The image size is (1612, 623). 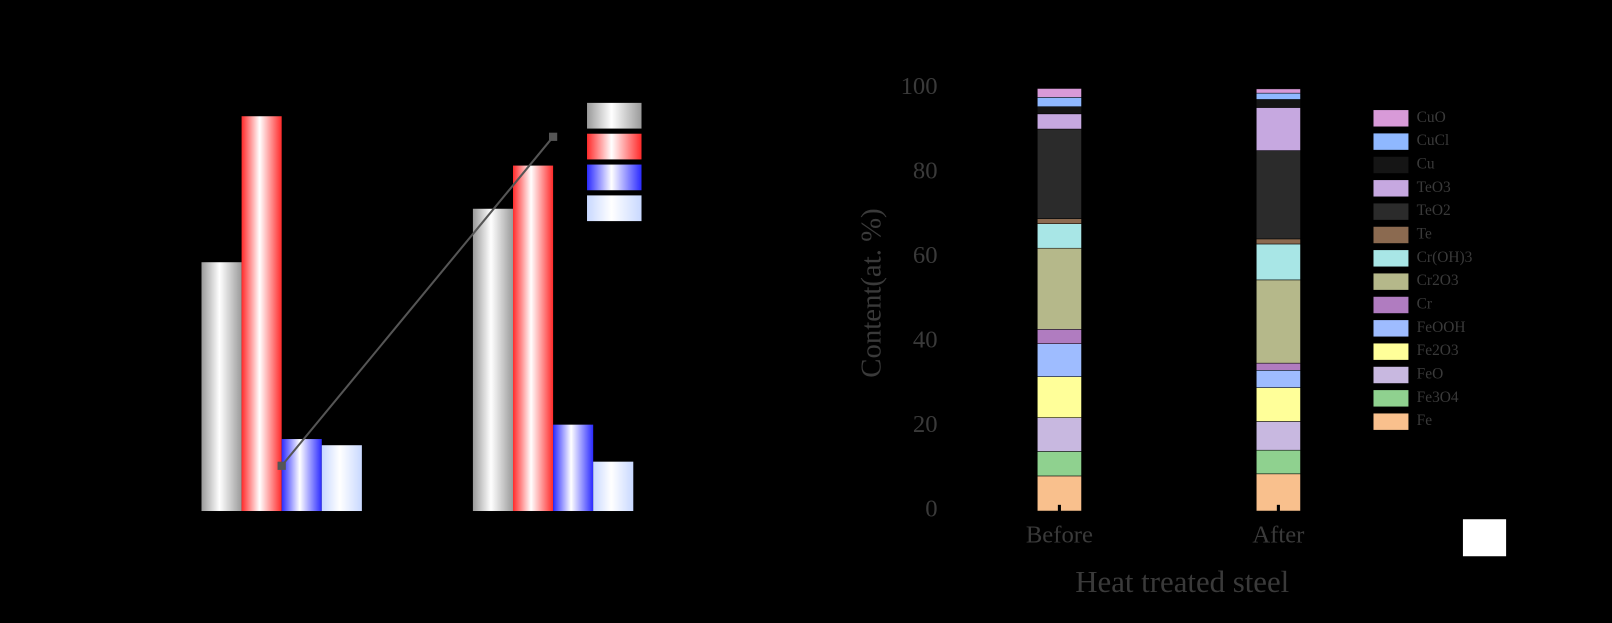 I want to click on legend-label: Fe2O3, so click(x=1438, y=350).